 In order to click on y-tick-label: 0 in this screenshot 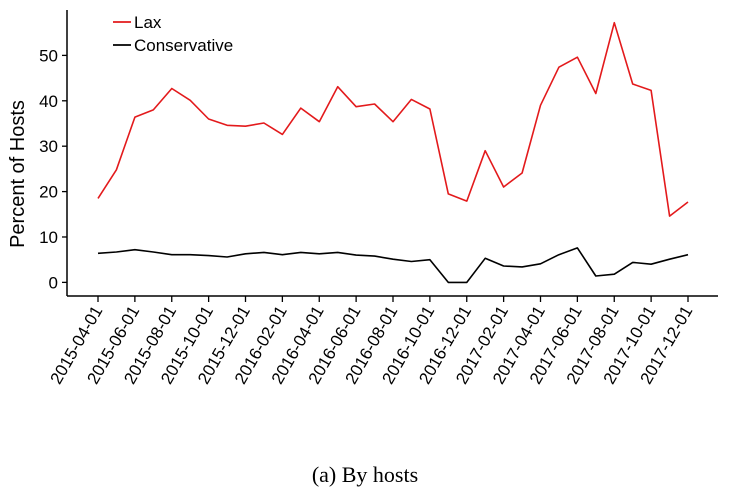, I will do `click(53, 282)`.